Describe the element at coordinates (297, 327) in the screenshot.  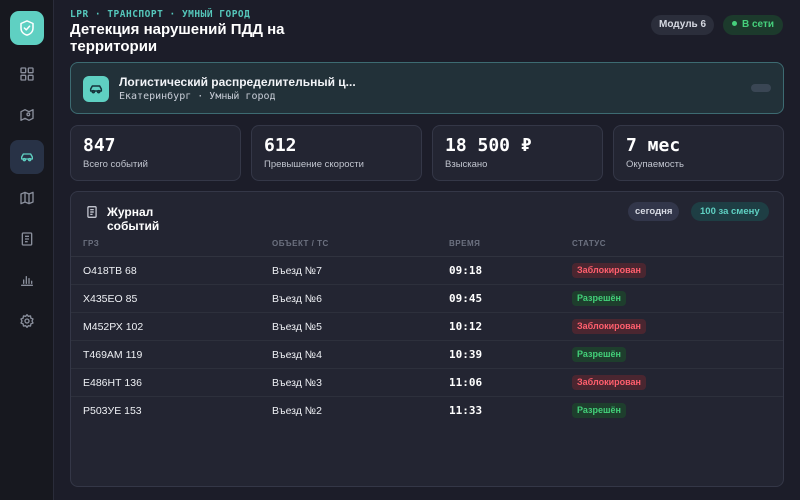
I see `object-cell: Въезд №5` at that location.